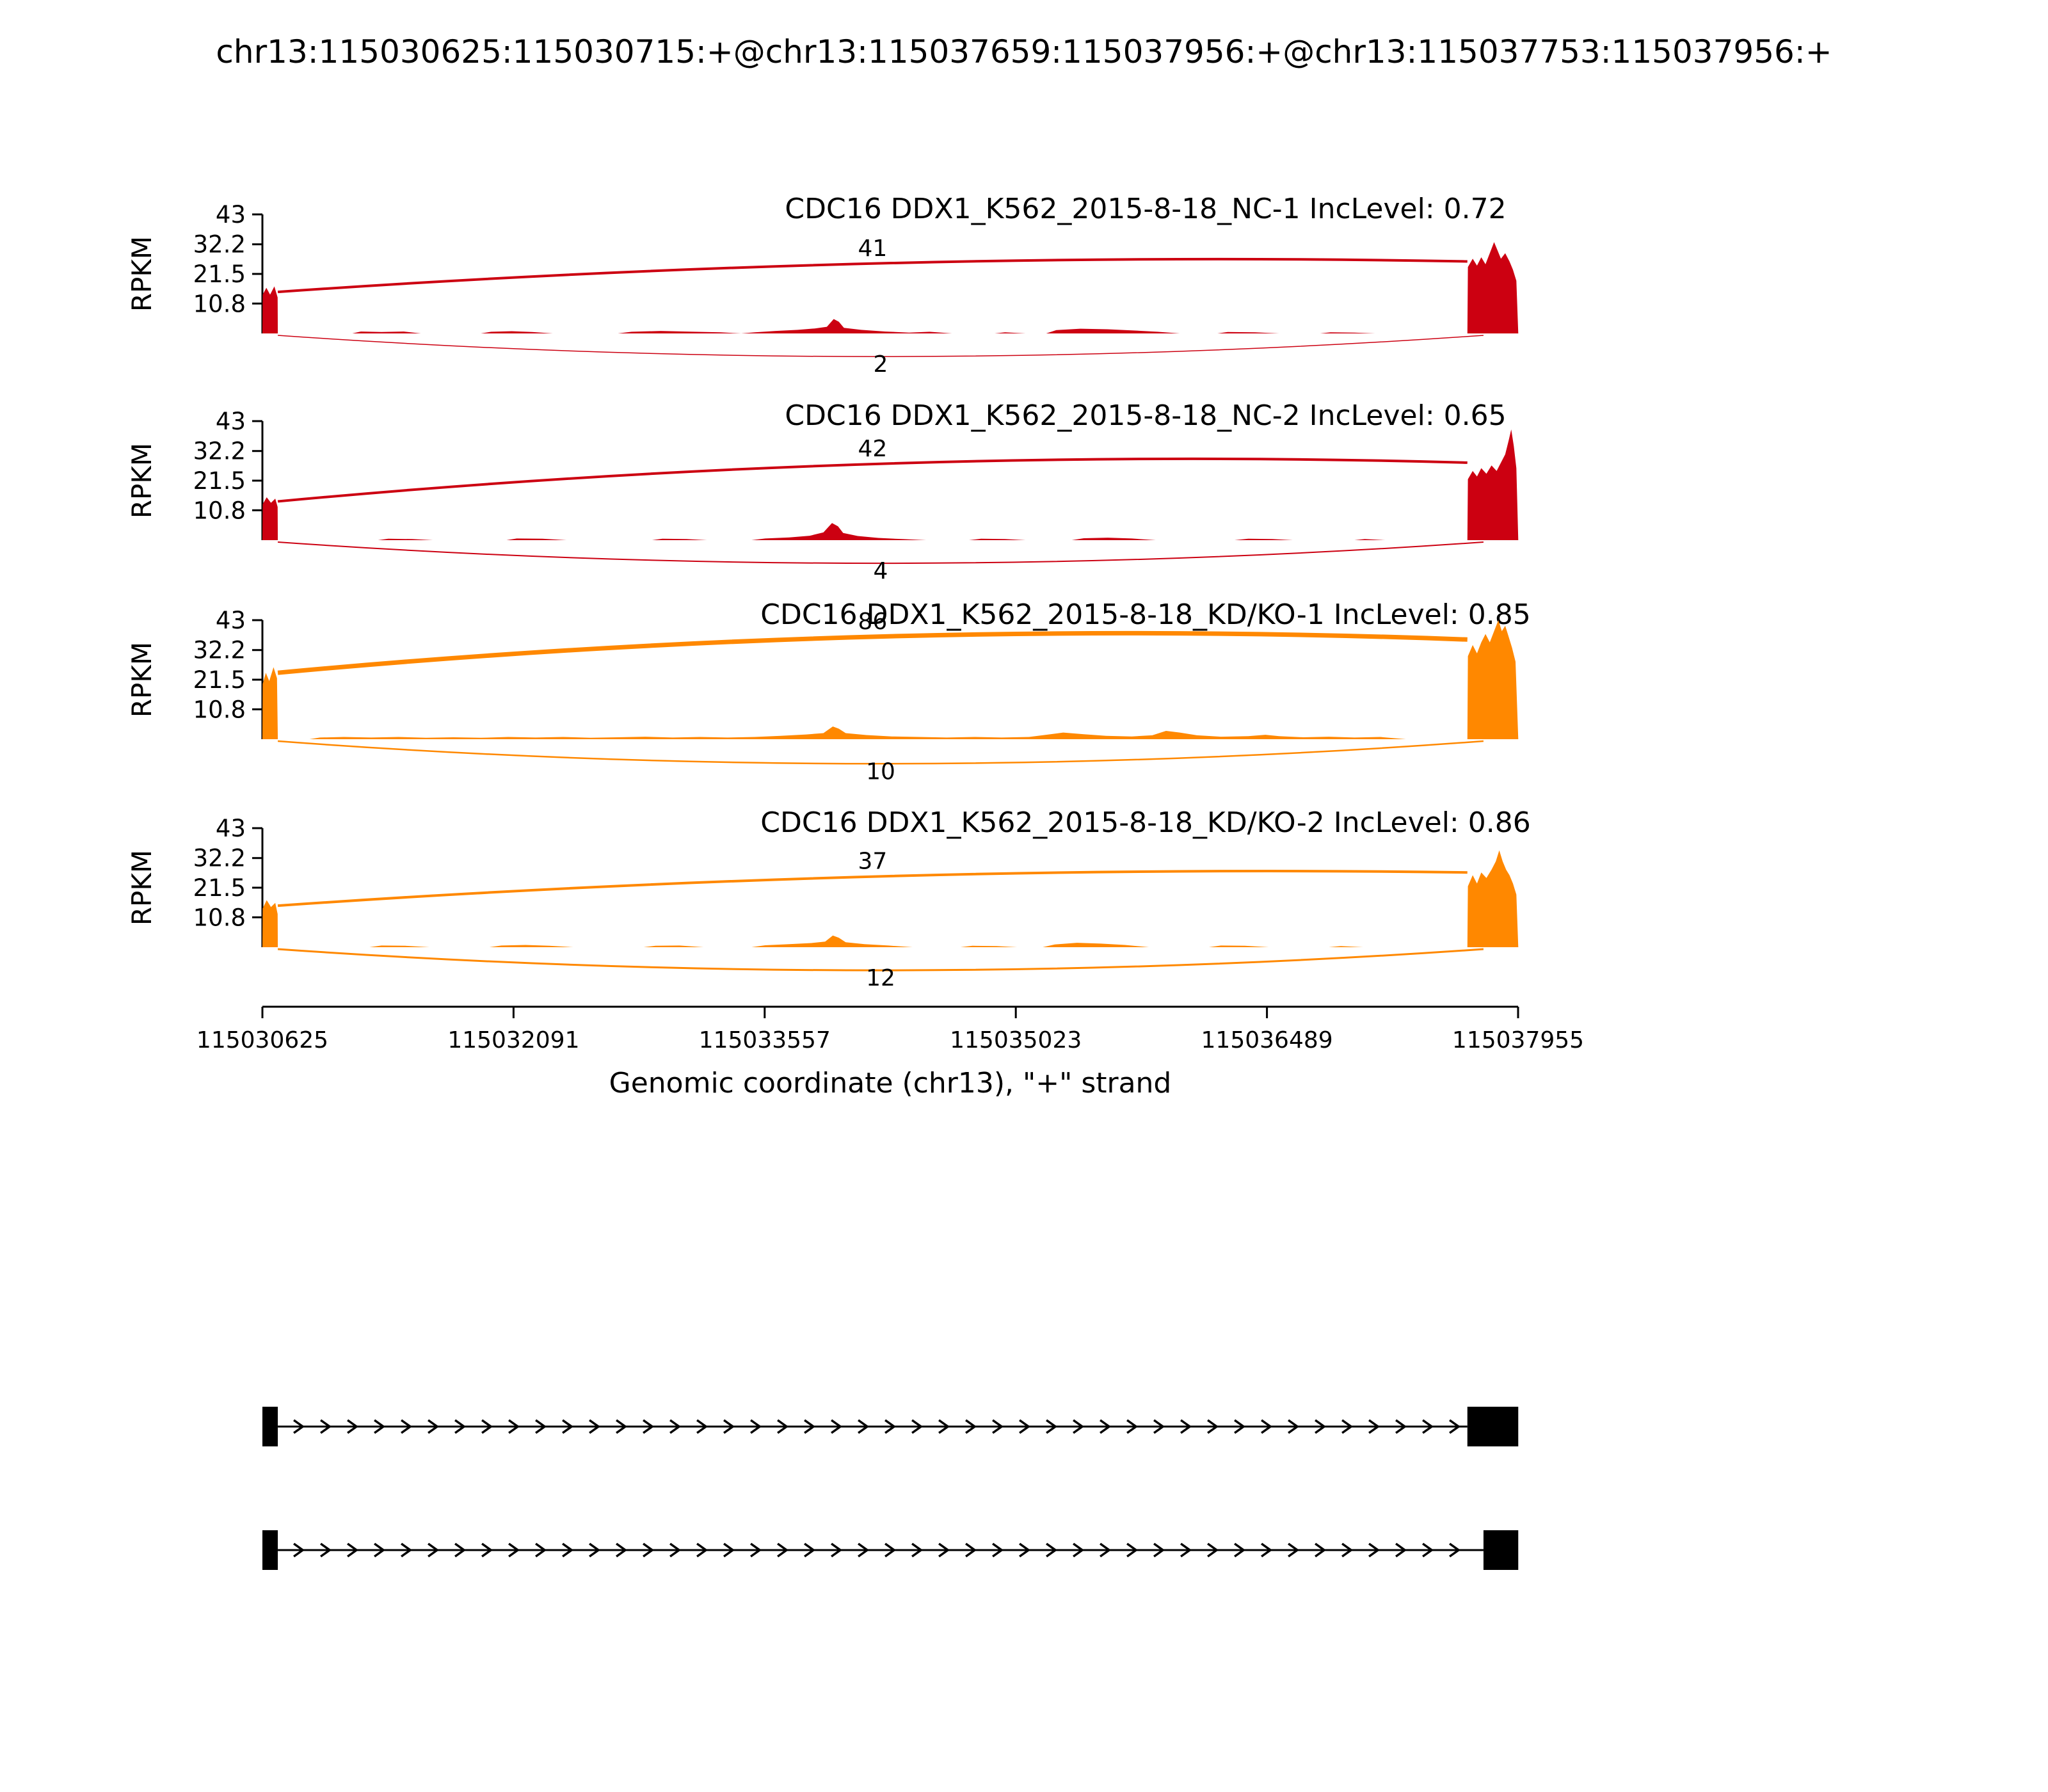 The width and height of the screenshot is (2048, 1792). What do you see at coordinates (873, 249) in the screenshot?
I see `junction-count-top: 41` at bounding box center [873, 249].